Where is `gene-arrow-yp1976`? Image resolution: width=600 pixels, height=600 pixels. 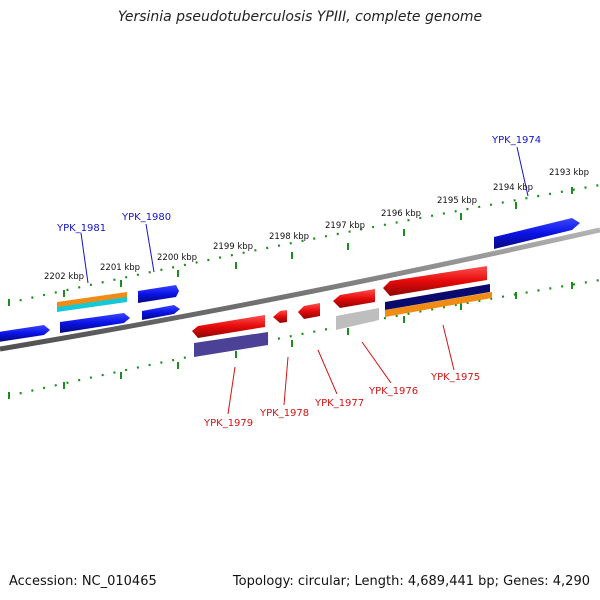
gene-arrow-yp1976 is located at coordinates (354, 298).